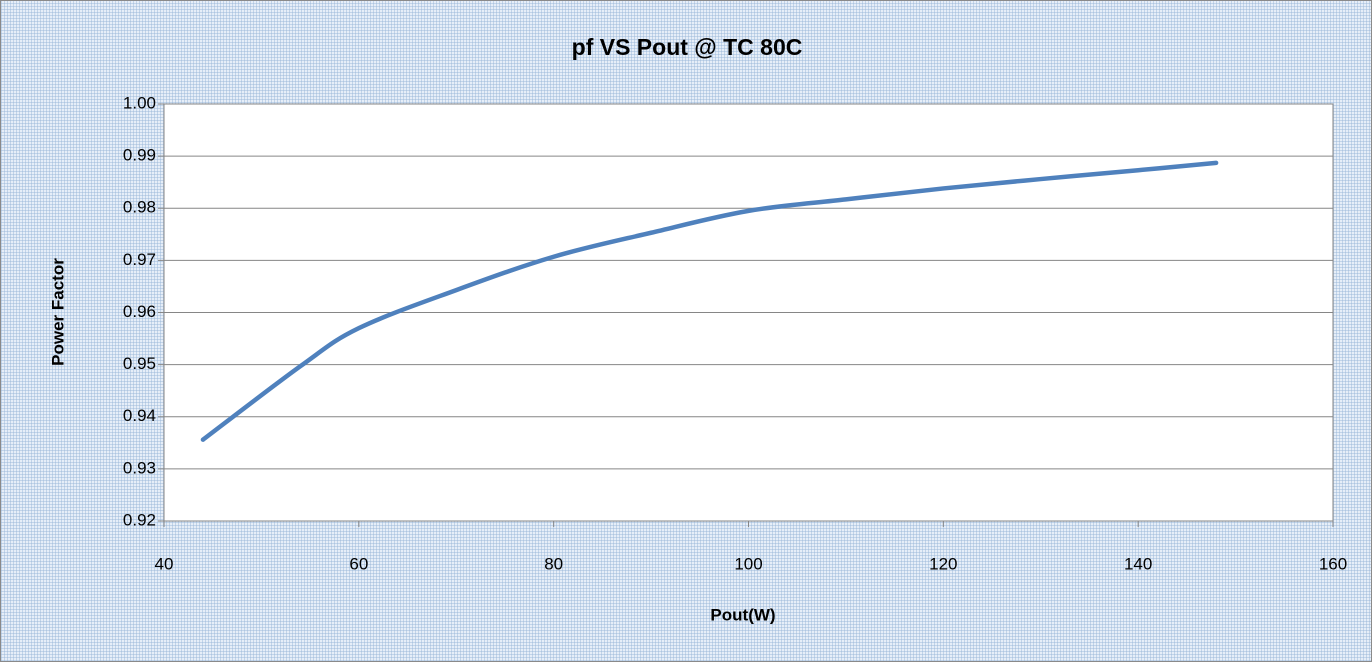 This screenshot has height=663, width=1372. Describe the element at coordinates (139, 102) in the screenshot. I see `y-tick-label: 1.00` at that location.